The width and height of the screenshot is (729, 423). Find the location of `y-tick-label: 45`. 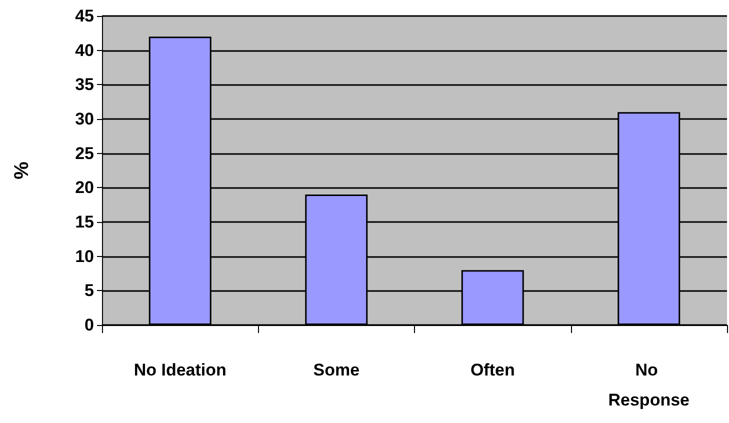

y-tick-label: 45 is located at coordinates (84, 16).